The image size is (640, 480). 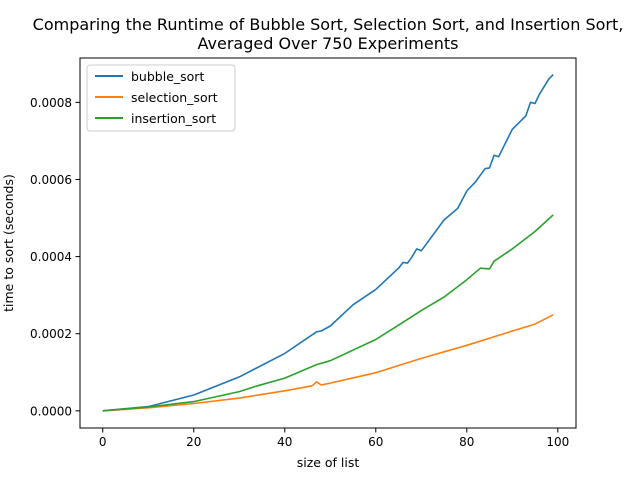 What do you see at coordinates (167, 76) in the screenshot?
I see `legend-label-bubble-sort: bubble_sort` at bounding box center [167, 76].